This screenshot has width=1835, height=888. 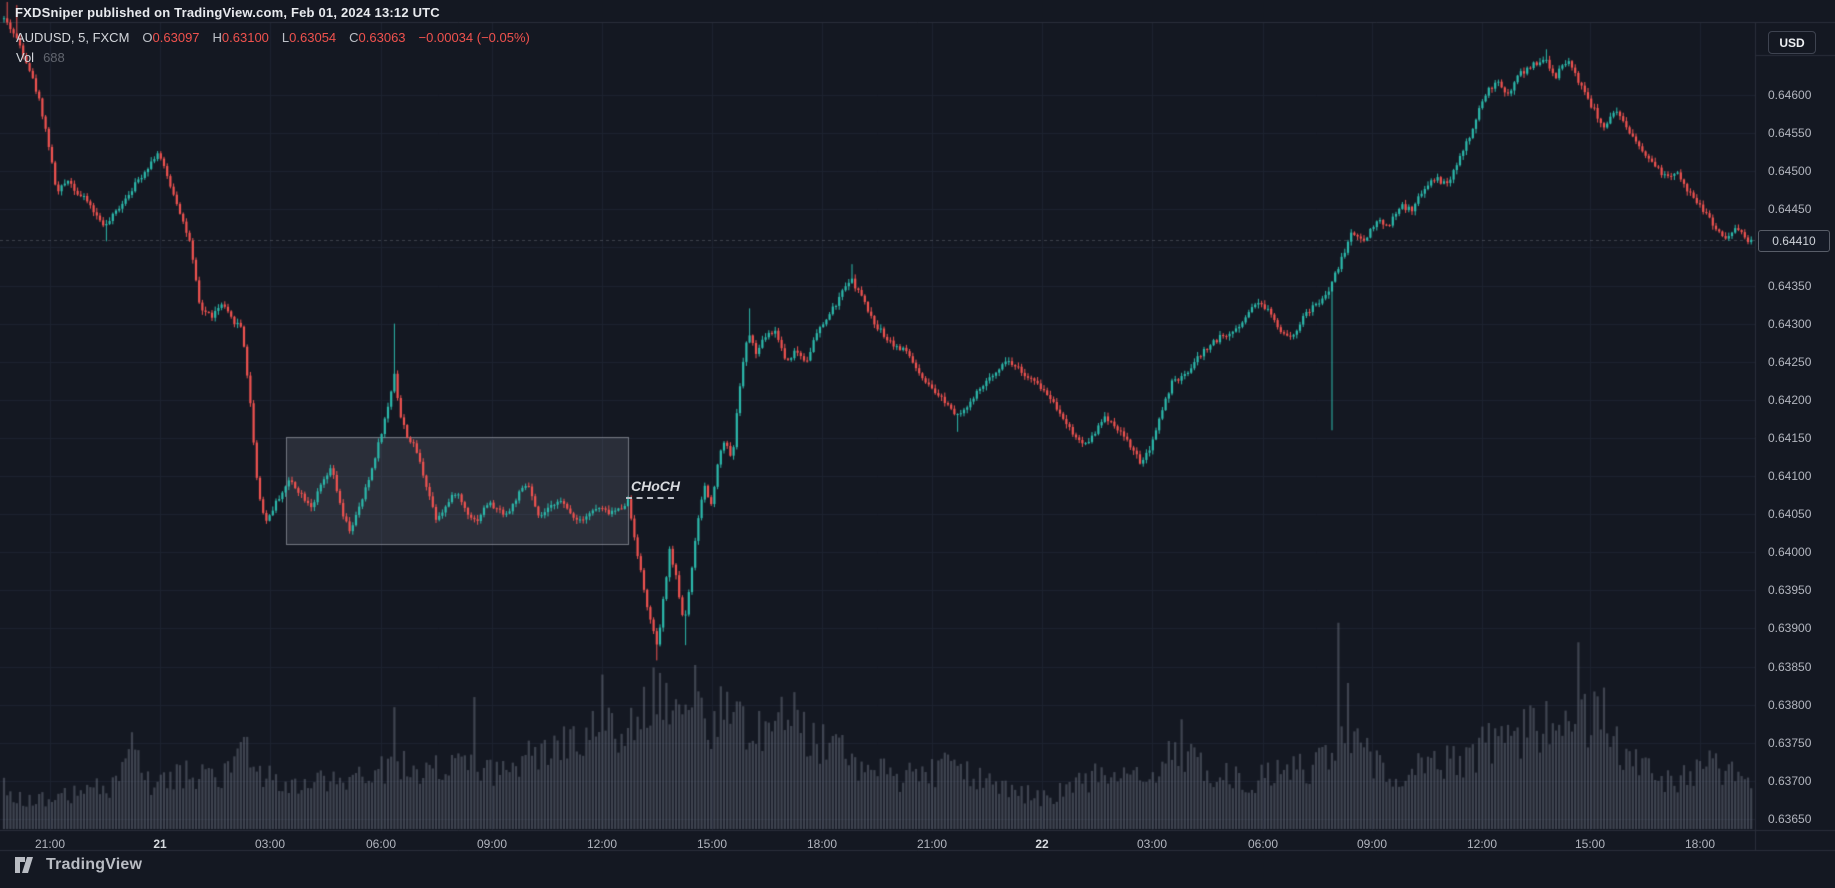 What do you see at coordinates (25, 57) in the screenshot?
I see `volume-label: Vol` at bounding box center [25, 57].